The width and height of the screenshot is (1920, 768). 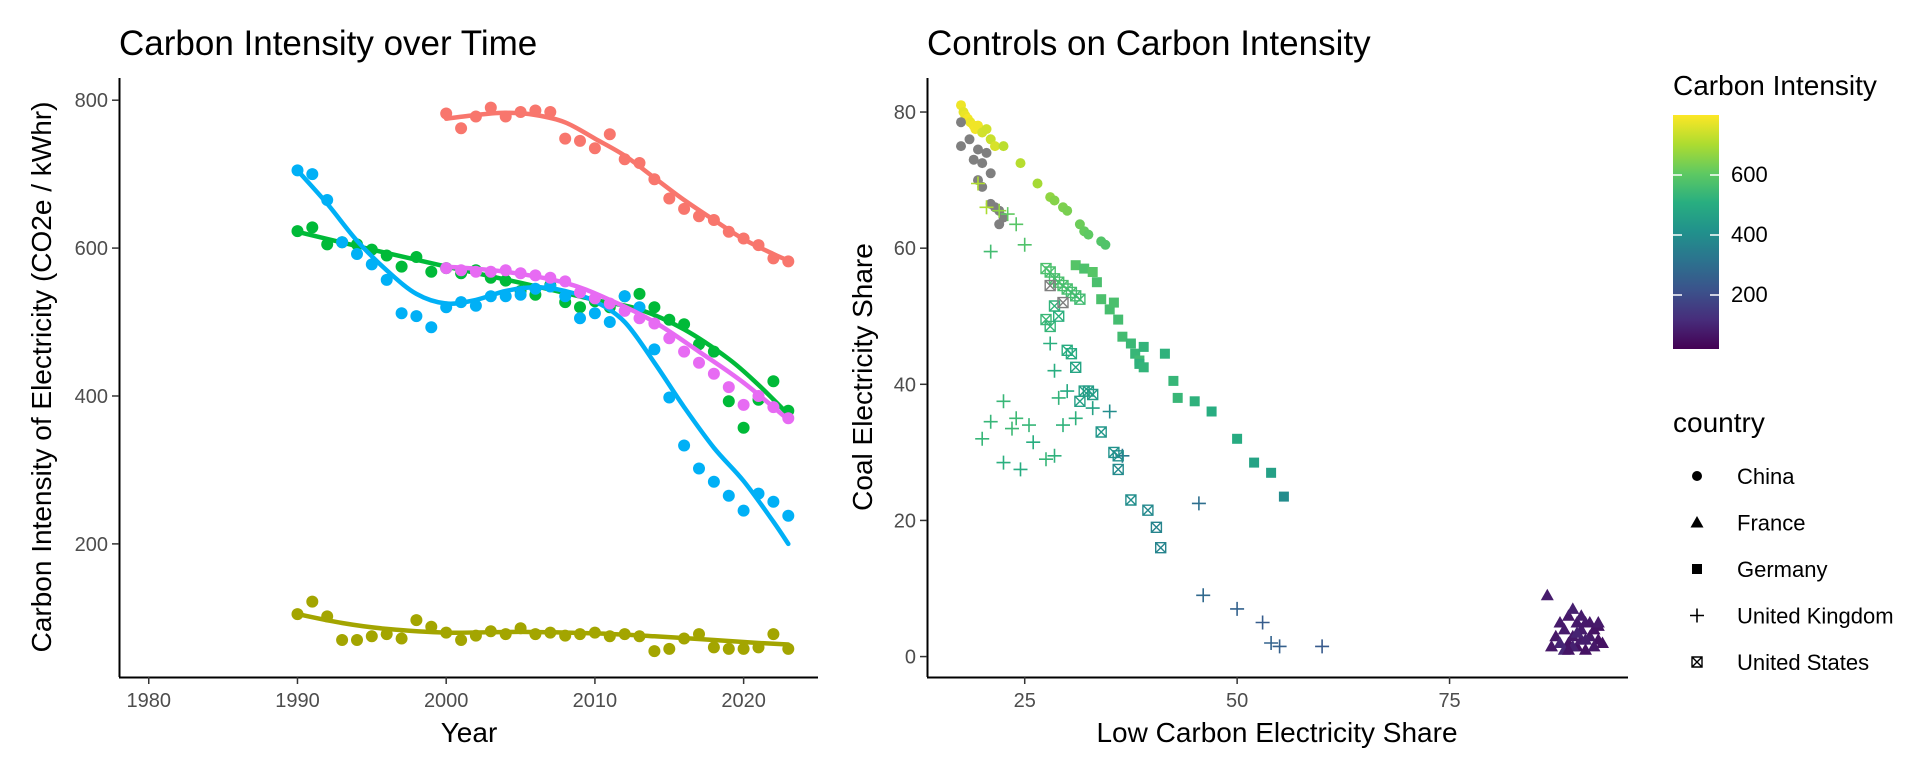 What do you see at coordinates (97, 323) in the screenshot?
I see `y-axis-ticks: 200 400 600 800` at bounding box center [97, 323].